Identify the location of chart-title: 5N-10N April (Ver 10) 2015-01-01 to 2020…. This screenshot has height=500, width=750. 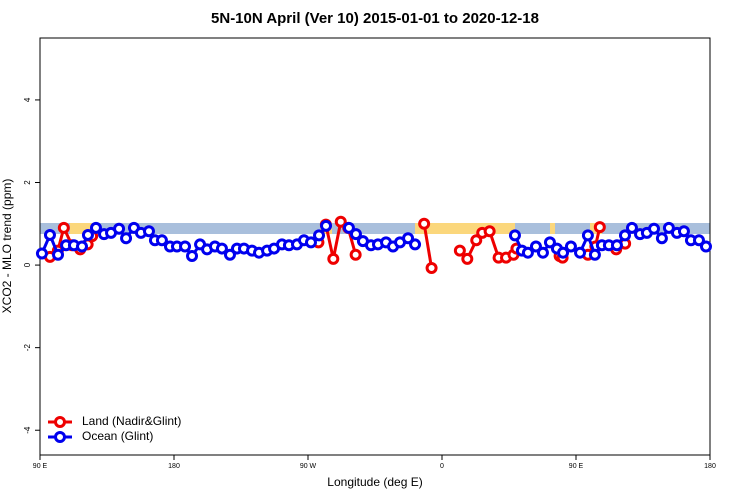
(375, 18).